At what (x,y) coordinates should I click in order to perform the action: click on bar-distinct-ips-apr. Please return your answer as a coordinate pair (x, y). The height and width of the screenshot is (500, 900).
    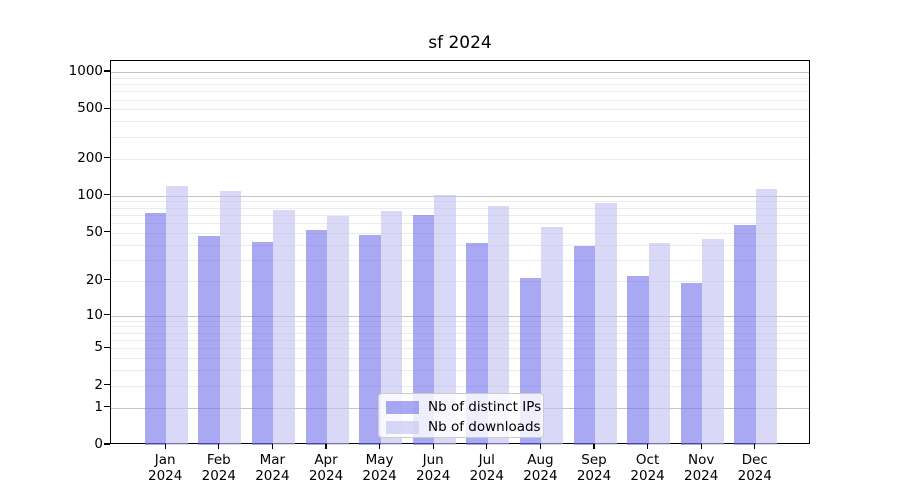
    Looking at the image, I should click on (316, 337).